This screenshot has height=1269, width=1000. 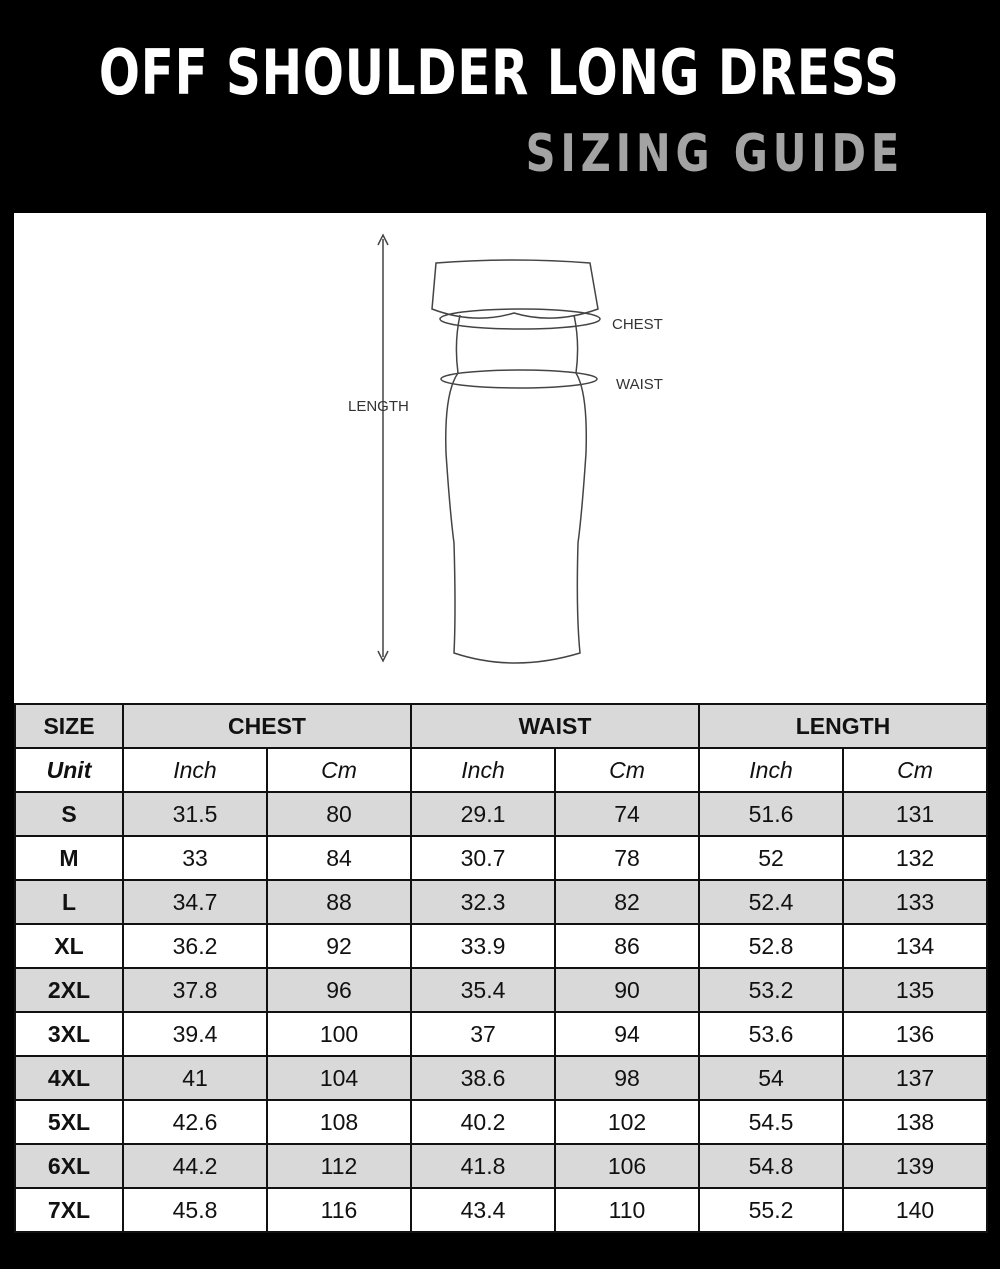 I want to click on table-row: 4XL 41 104 38.6 98 54 137, so click(x=501, y=1078).